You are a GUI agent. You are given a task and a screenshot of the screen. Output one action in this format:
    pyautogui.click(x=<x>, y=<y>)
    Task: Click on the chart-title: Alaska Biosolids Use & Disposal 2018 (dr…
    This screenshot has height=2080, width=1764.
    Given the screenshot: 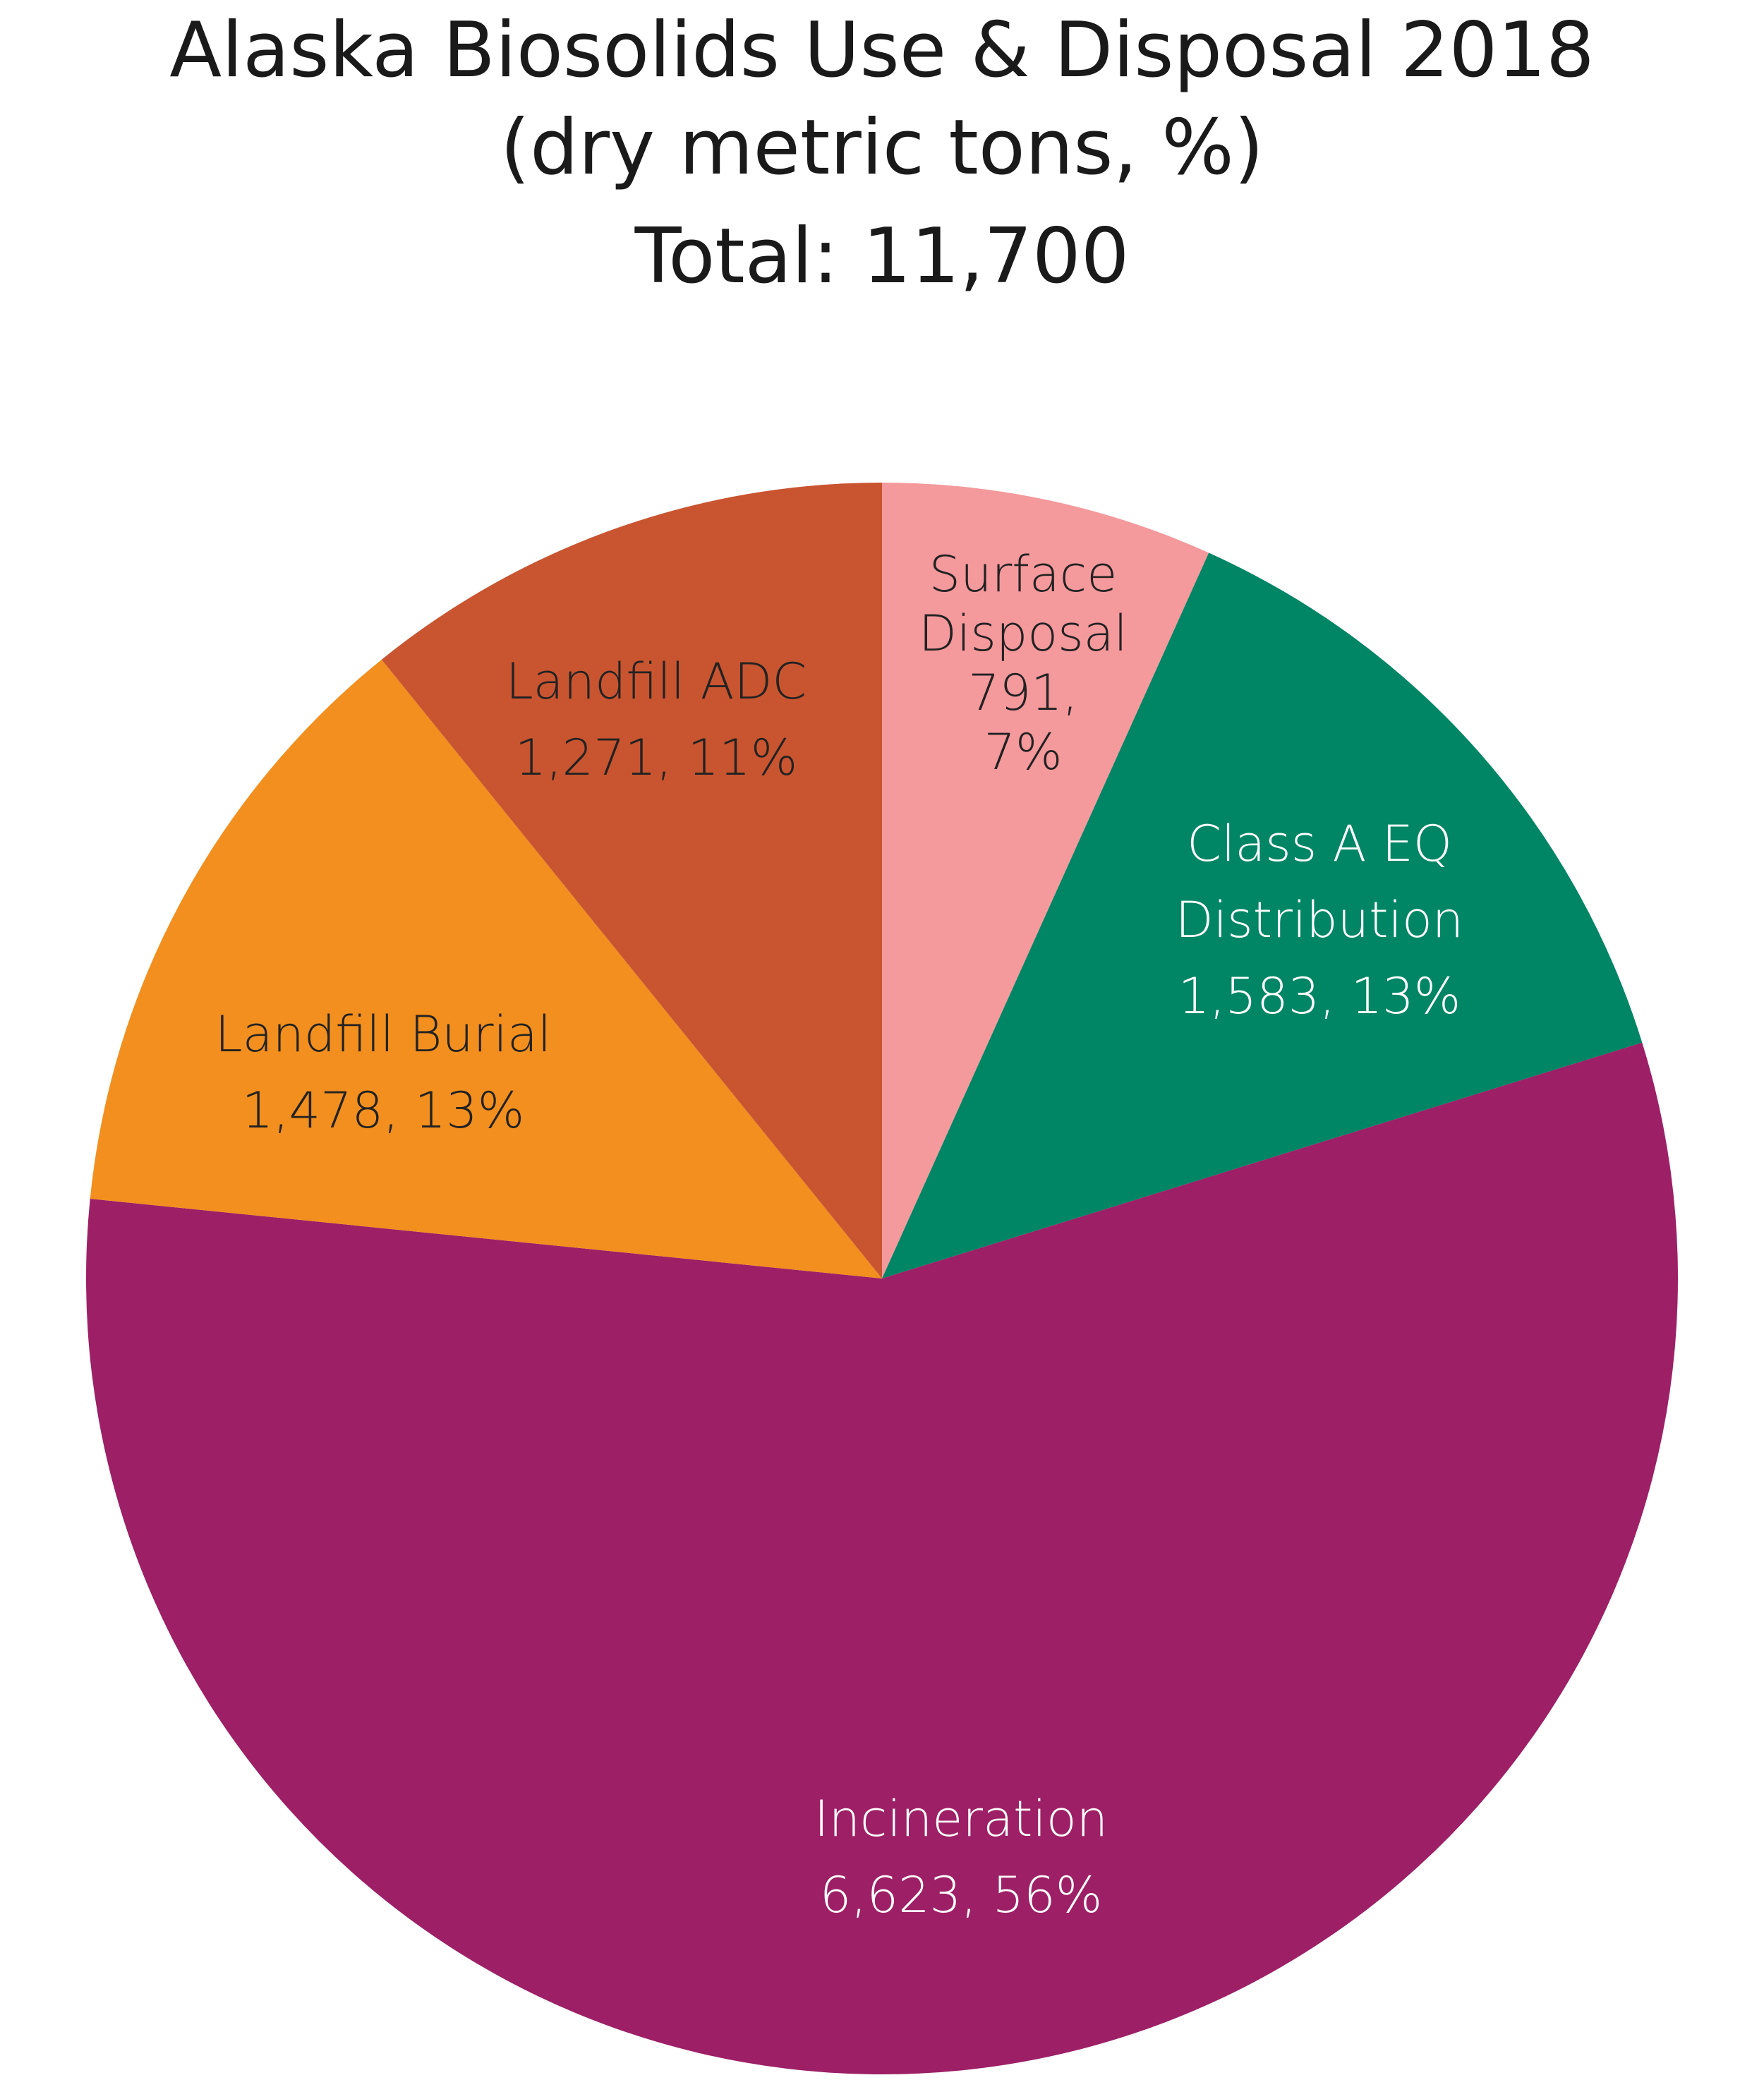 What is the action you would take?
    pyautogui.click(x=882, y=153)
    